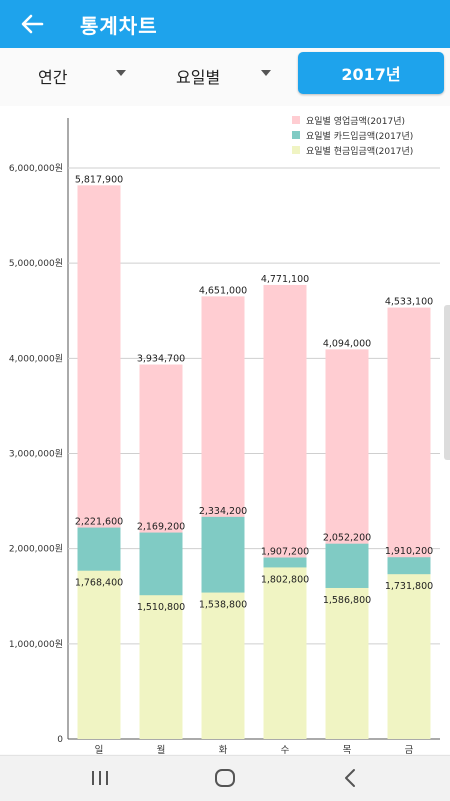 The height and width of the screenshot is (801, 450). What do you see at coordinates (99, 522) in the screenshot?
I see `data-label-card: 2,221,600` at bounding box center [99, 522].